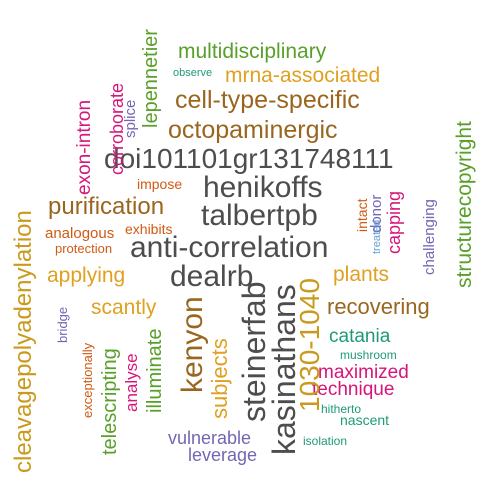 Image resolution: width=500 pixels, height=500 pixels. I want to click on word-exon-intron: exon-intron, so click(84, 147).